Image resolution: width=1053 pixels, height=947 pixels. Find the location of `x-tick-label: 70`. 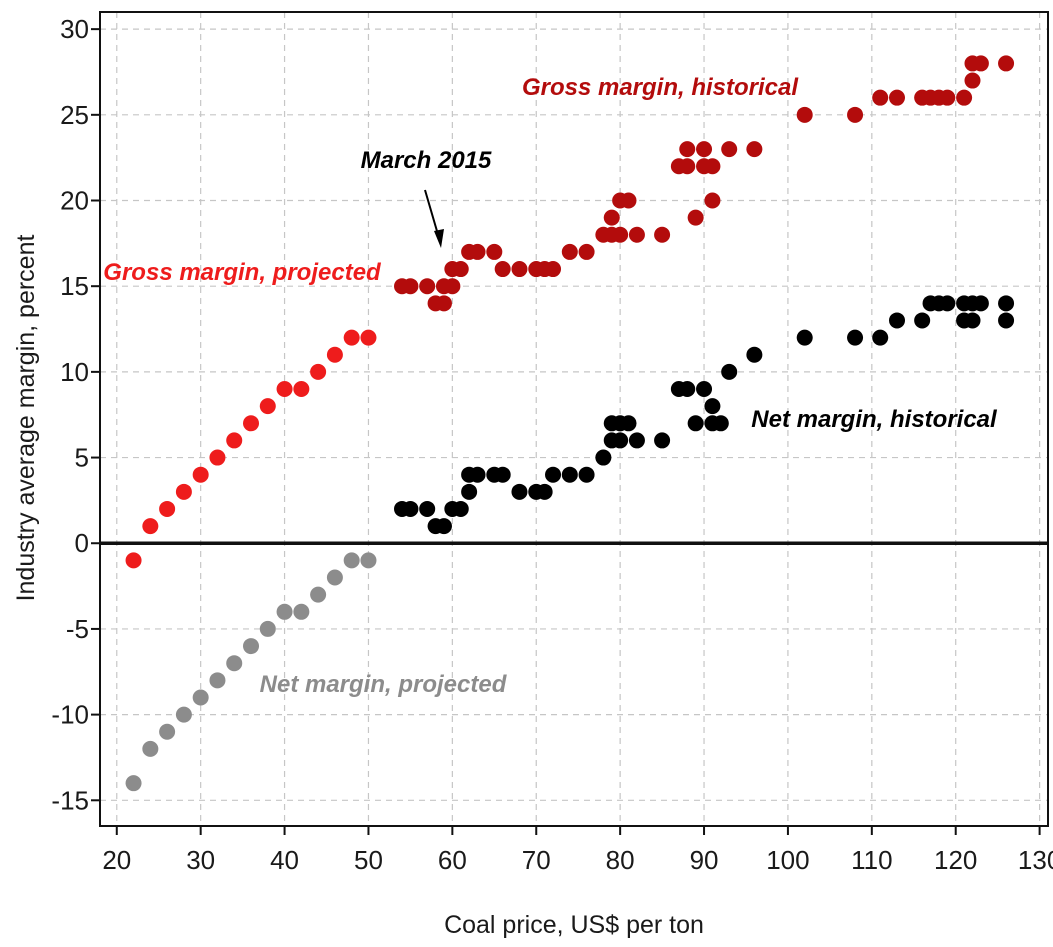

x-tick-label: 70 is located at coordinates (536, 860).